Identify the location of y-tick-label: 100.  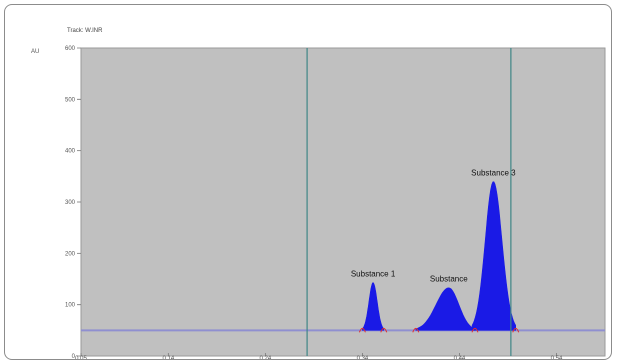
(70, 306).